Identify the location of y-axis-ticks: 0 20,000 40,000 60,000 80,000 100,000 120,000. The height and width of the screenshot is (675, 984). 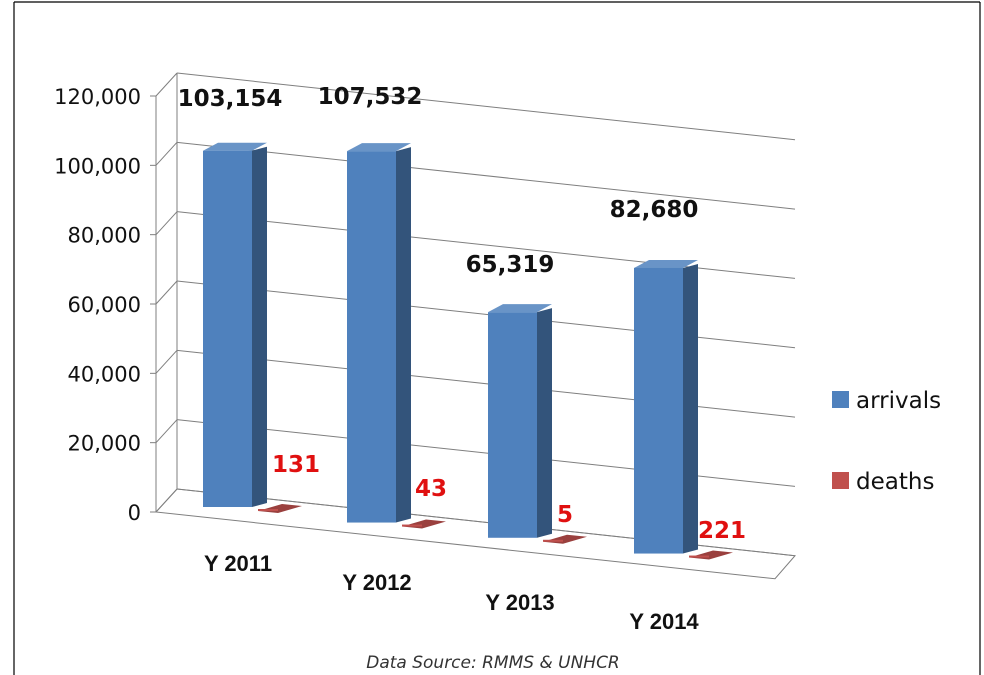
(97, 305).